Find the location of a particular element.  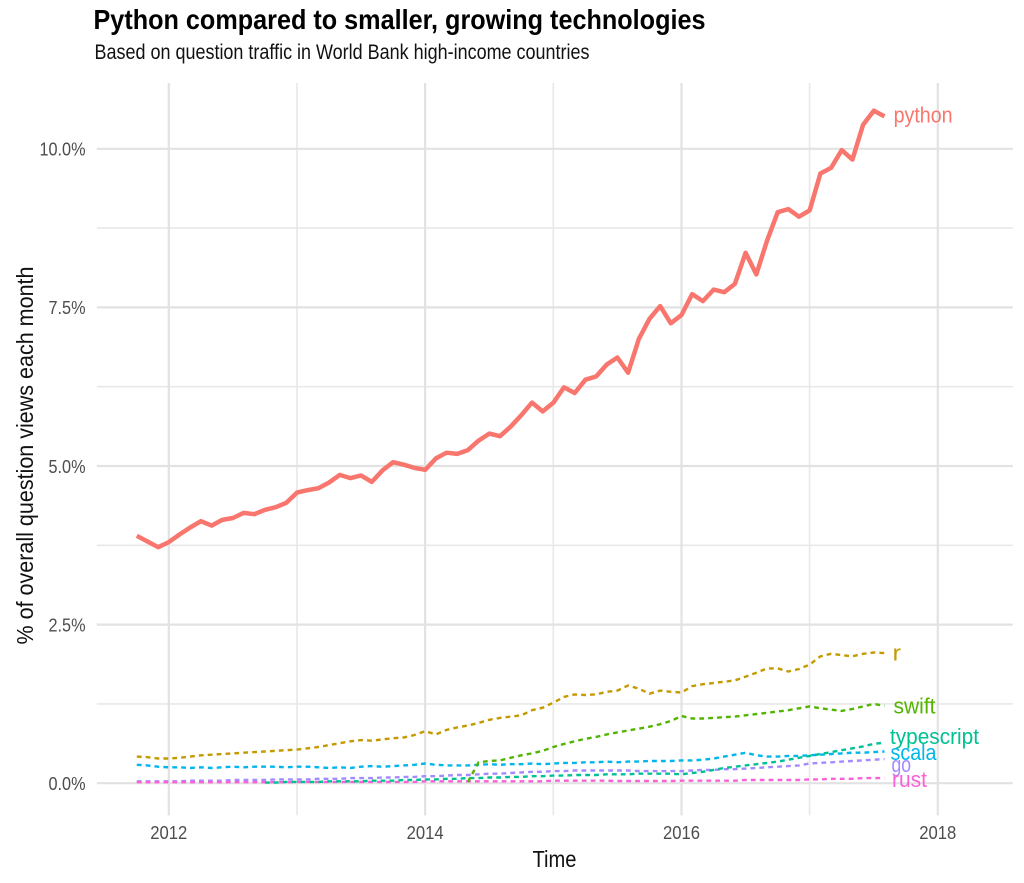

svg-text: swift is located at coordinates (915, 706).